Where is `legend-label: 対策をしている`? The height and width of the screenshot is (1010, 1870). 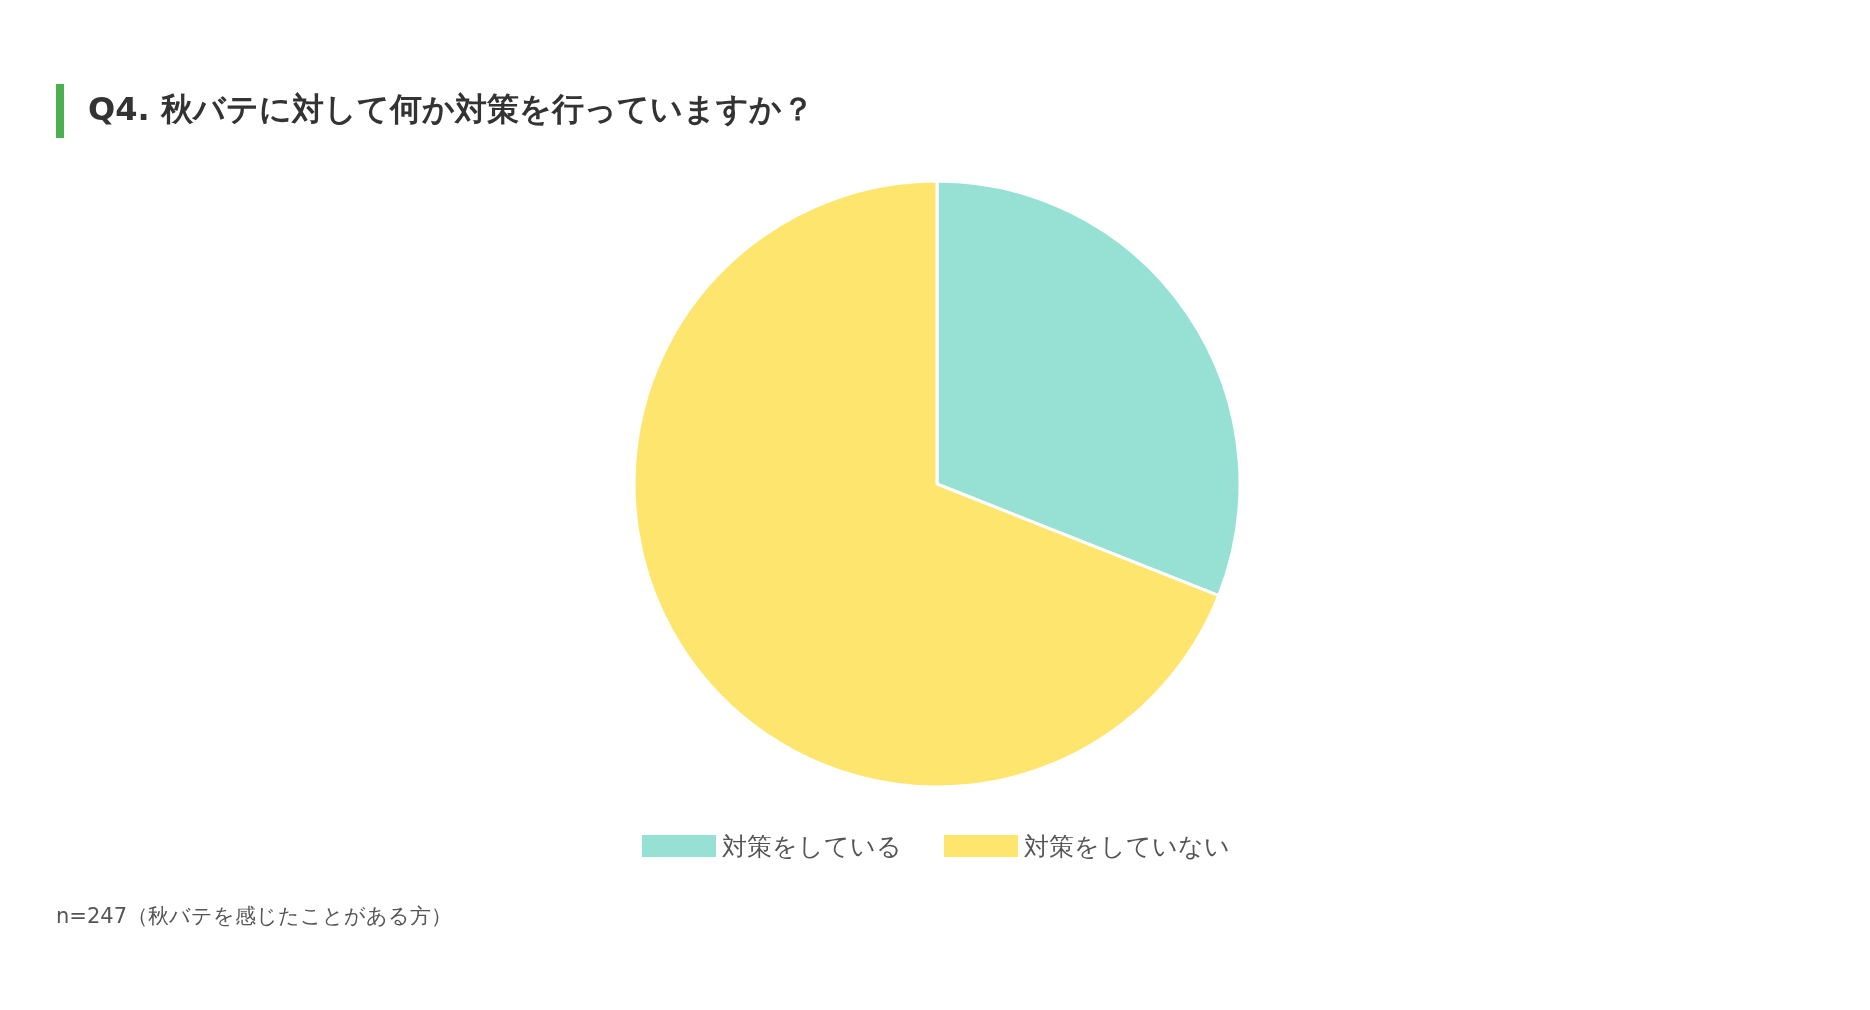
legend-label: 対策をしている is located at coordinates (812, 846).